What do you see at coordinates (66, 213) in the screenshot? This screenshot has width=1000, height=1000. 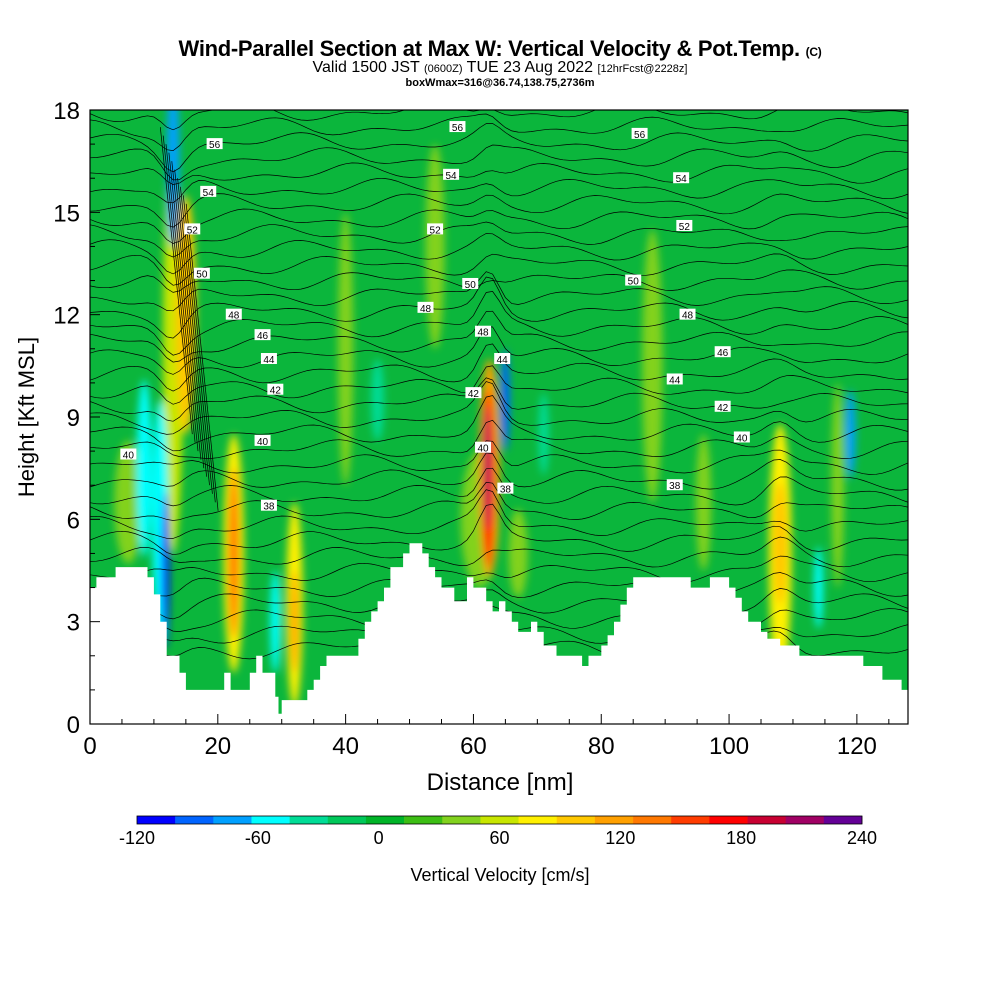 I see `y-tick-label: 15` at bounding box center [66, 213].